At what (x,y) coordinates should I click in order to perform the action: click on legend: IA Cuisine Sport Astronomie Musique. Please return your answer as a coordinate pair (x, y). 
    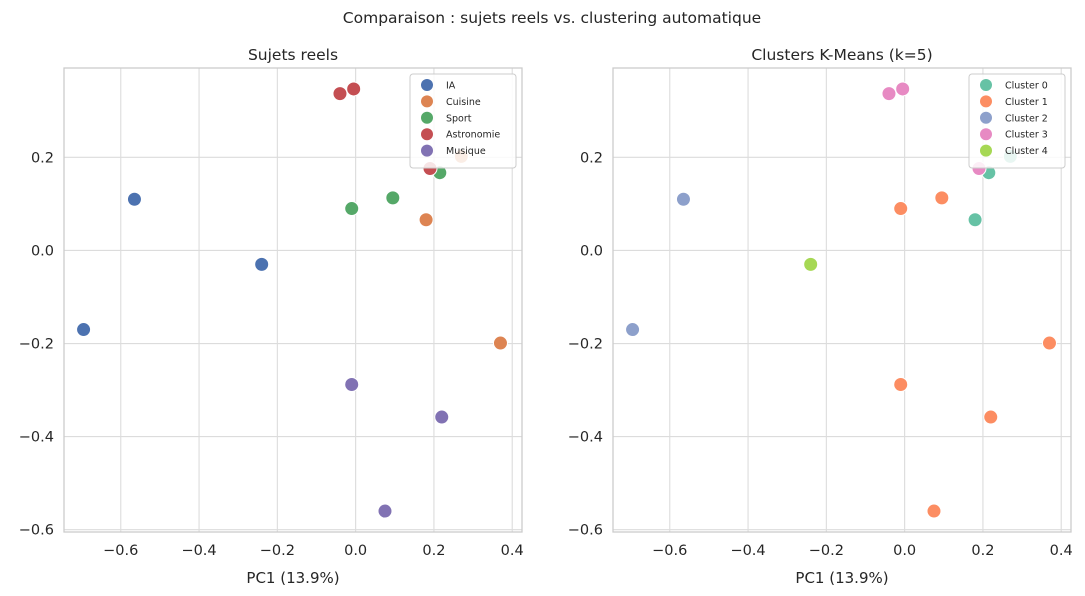
    Looking at the image, I should click on (463, 121).